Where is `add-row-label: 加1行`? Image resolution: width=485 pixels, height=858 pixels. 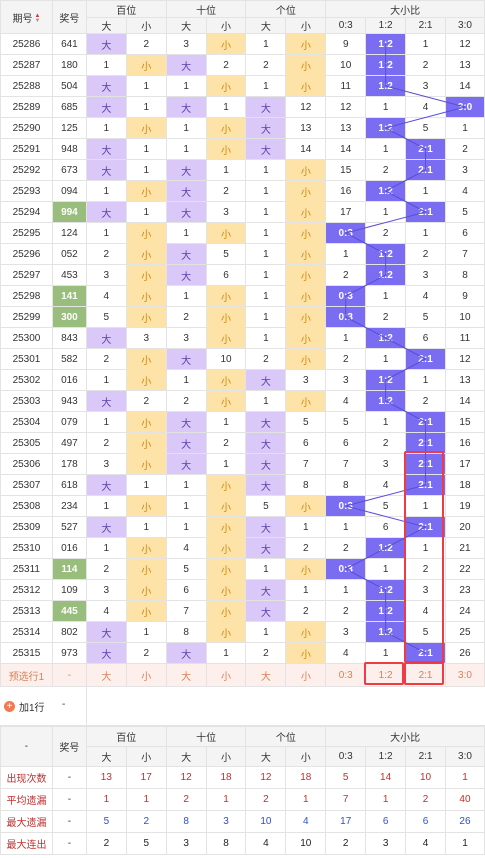
add-row-label: 加1行 is located at coordinates (32, 708).